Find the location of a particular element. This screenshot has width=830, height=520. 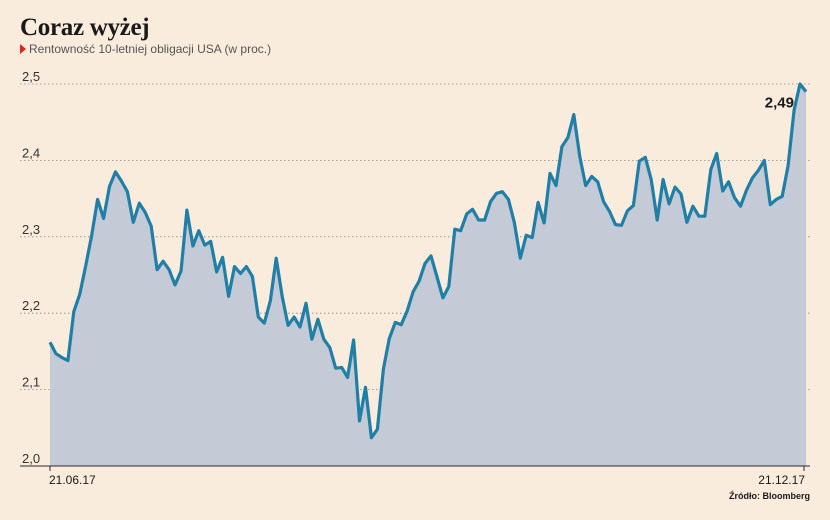

y-tick-label: 2,4 is located at coordinates (31, 152).